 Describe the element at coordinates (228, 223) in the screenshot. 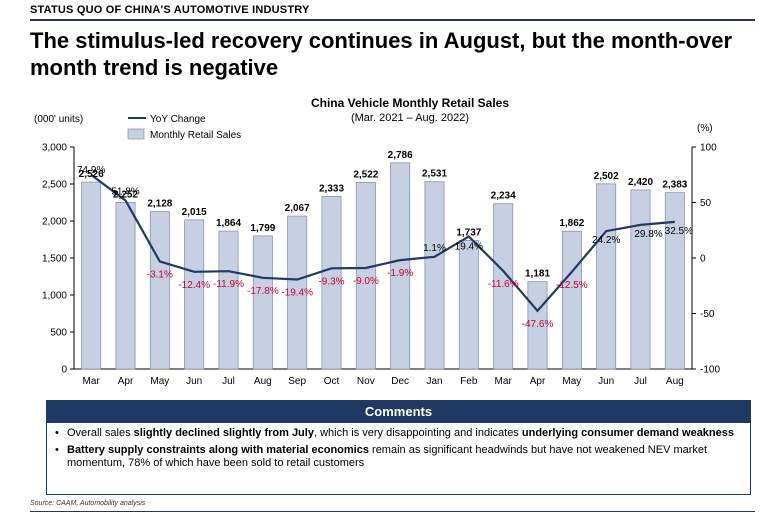

I see `sales-bar-label: 1,864` at that location.